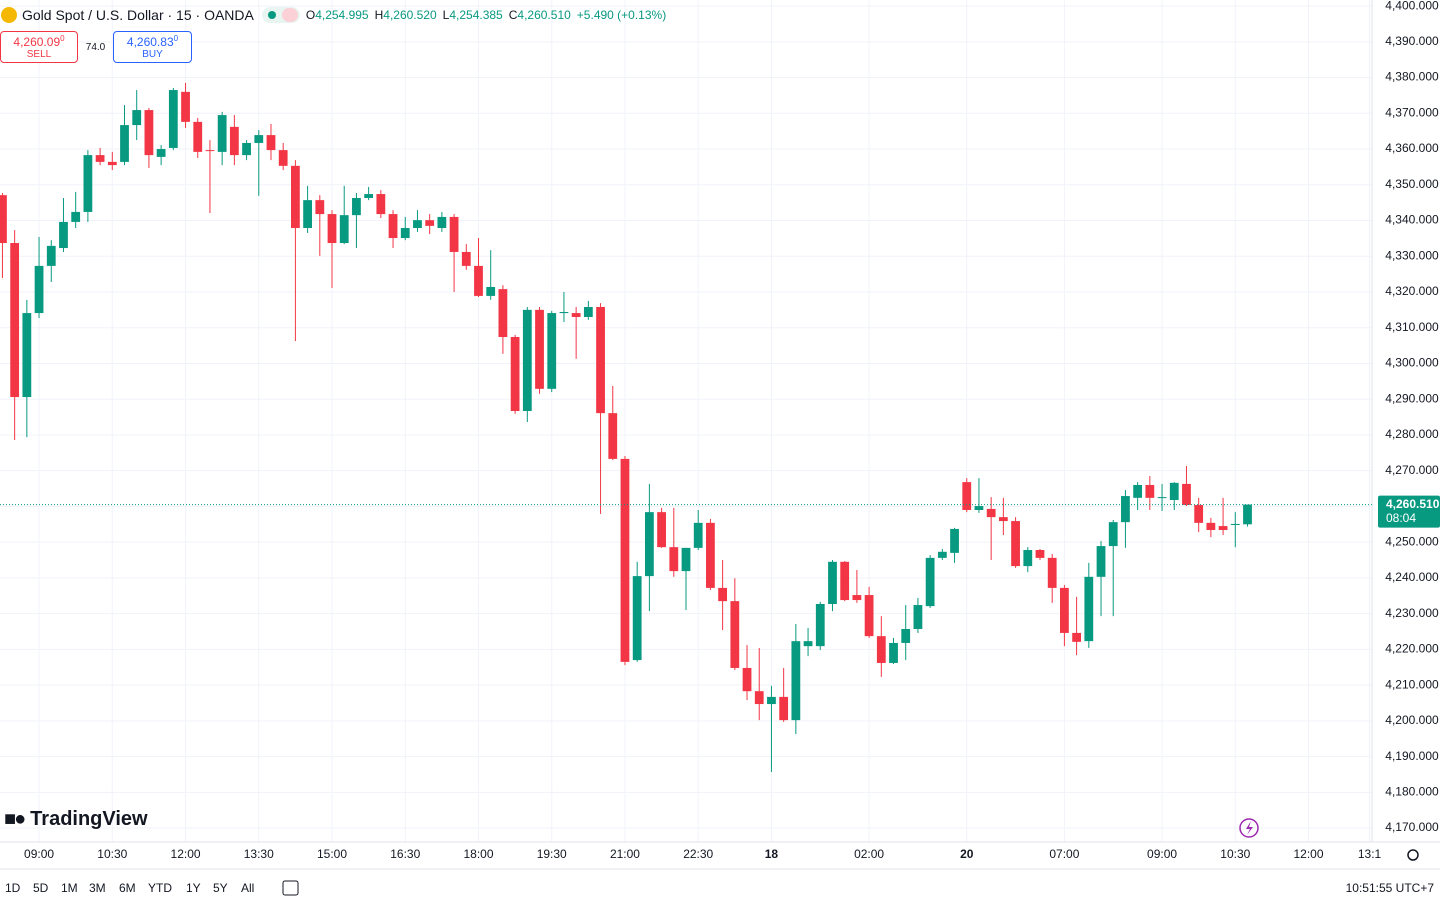 This screenshot has height=898, width=1440. I want to click on y-tick-label: 4,370.000, so click(1412, 112).